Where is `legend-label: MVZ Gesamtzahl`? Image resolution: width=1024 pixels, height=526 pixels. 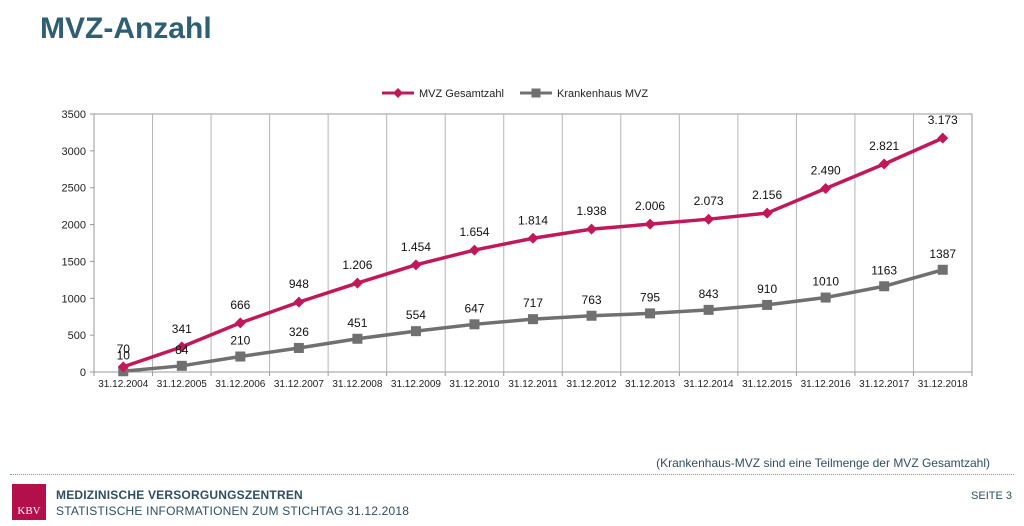
legend-label: MVZ Gesamtzahl is located at coordinates (461, 94).